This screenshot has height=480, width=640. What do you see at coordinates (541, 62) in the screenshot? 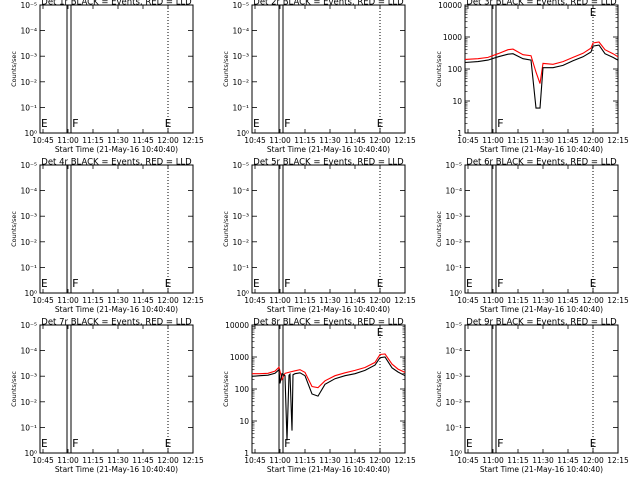
I see `lld-series-line` at bounding box center [541, 62].